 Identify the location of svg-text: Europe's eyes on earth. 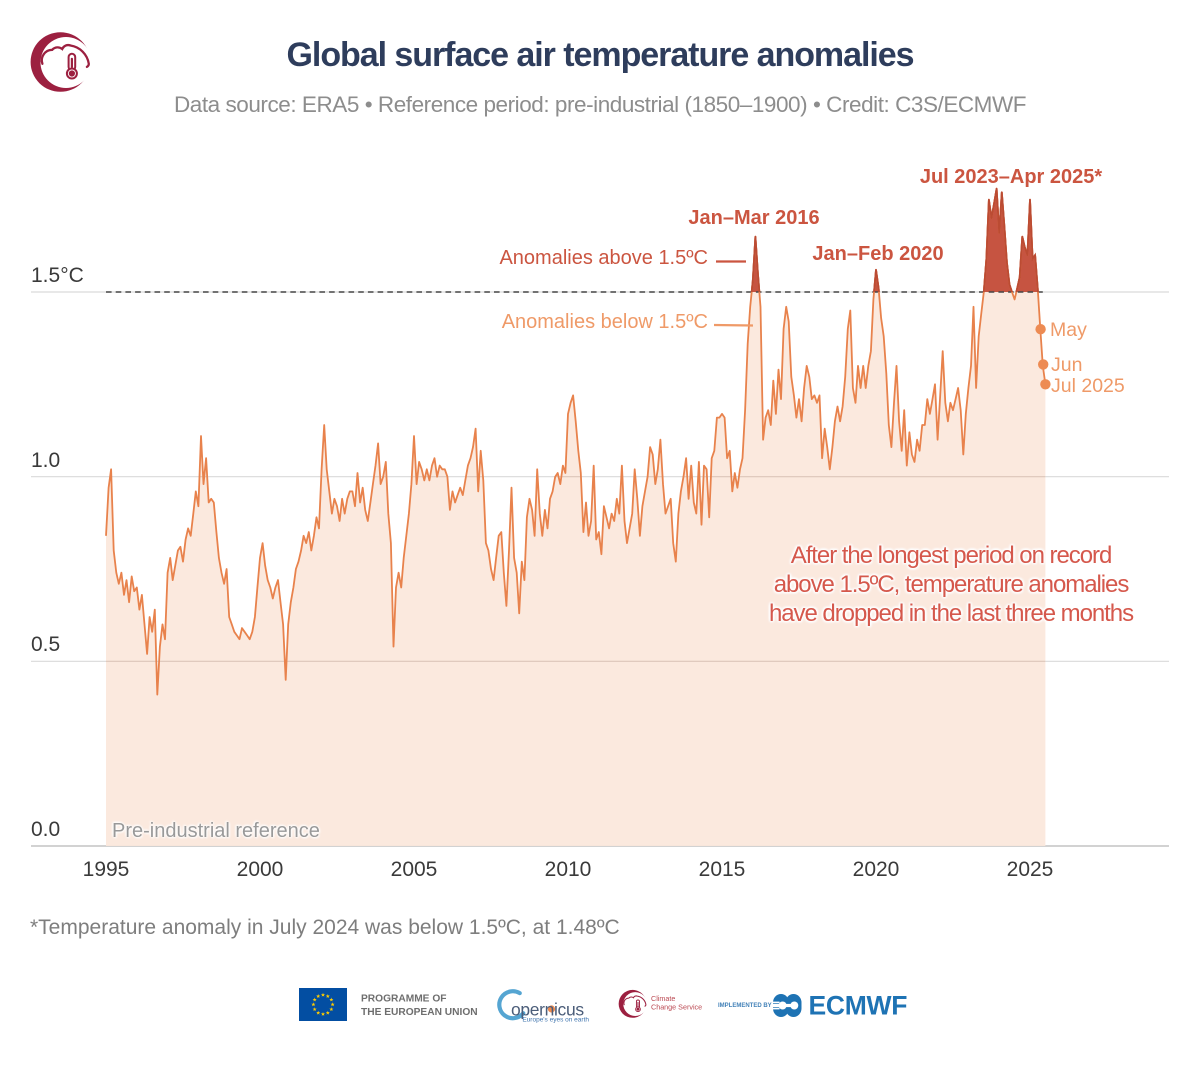
(555, 1020).